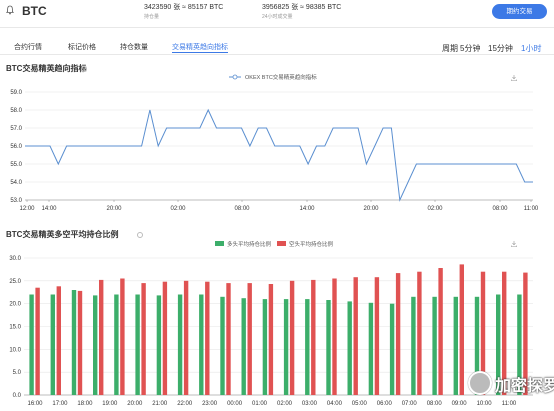  I want to click on y-tick-label: 55.0, so click(16, 165).